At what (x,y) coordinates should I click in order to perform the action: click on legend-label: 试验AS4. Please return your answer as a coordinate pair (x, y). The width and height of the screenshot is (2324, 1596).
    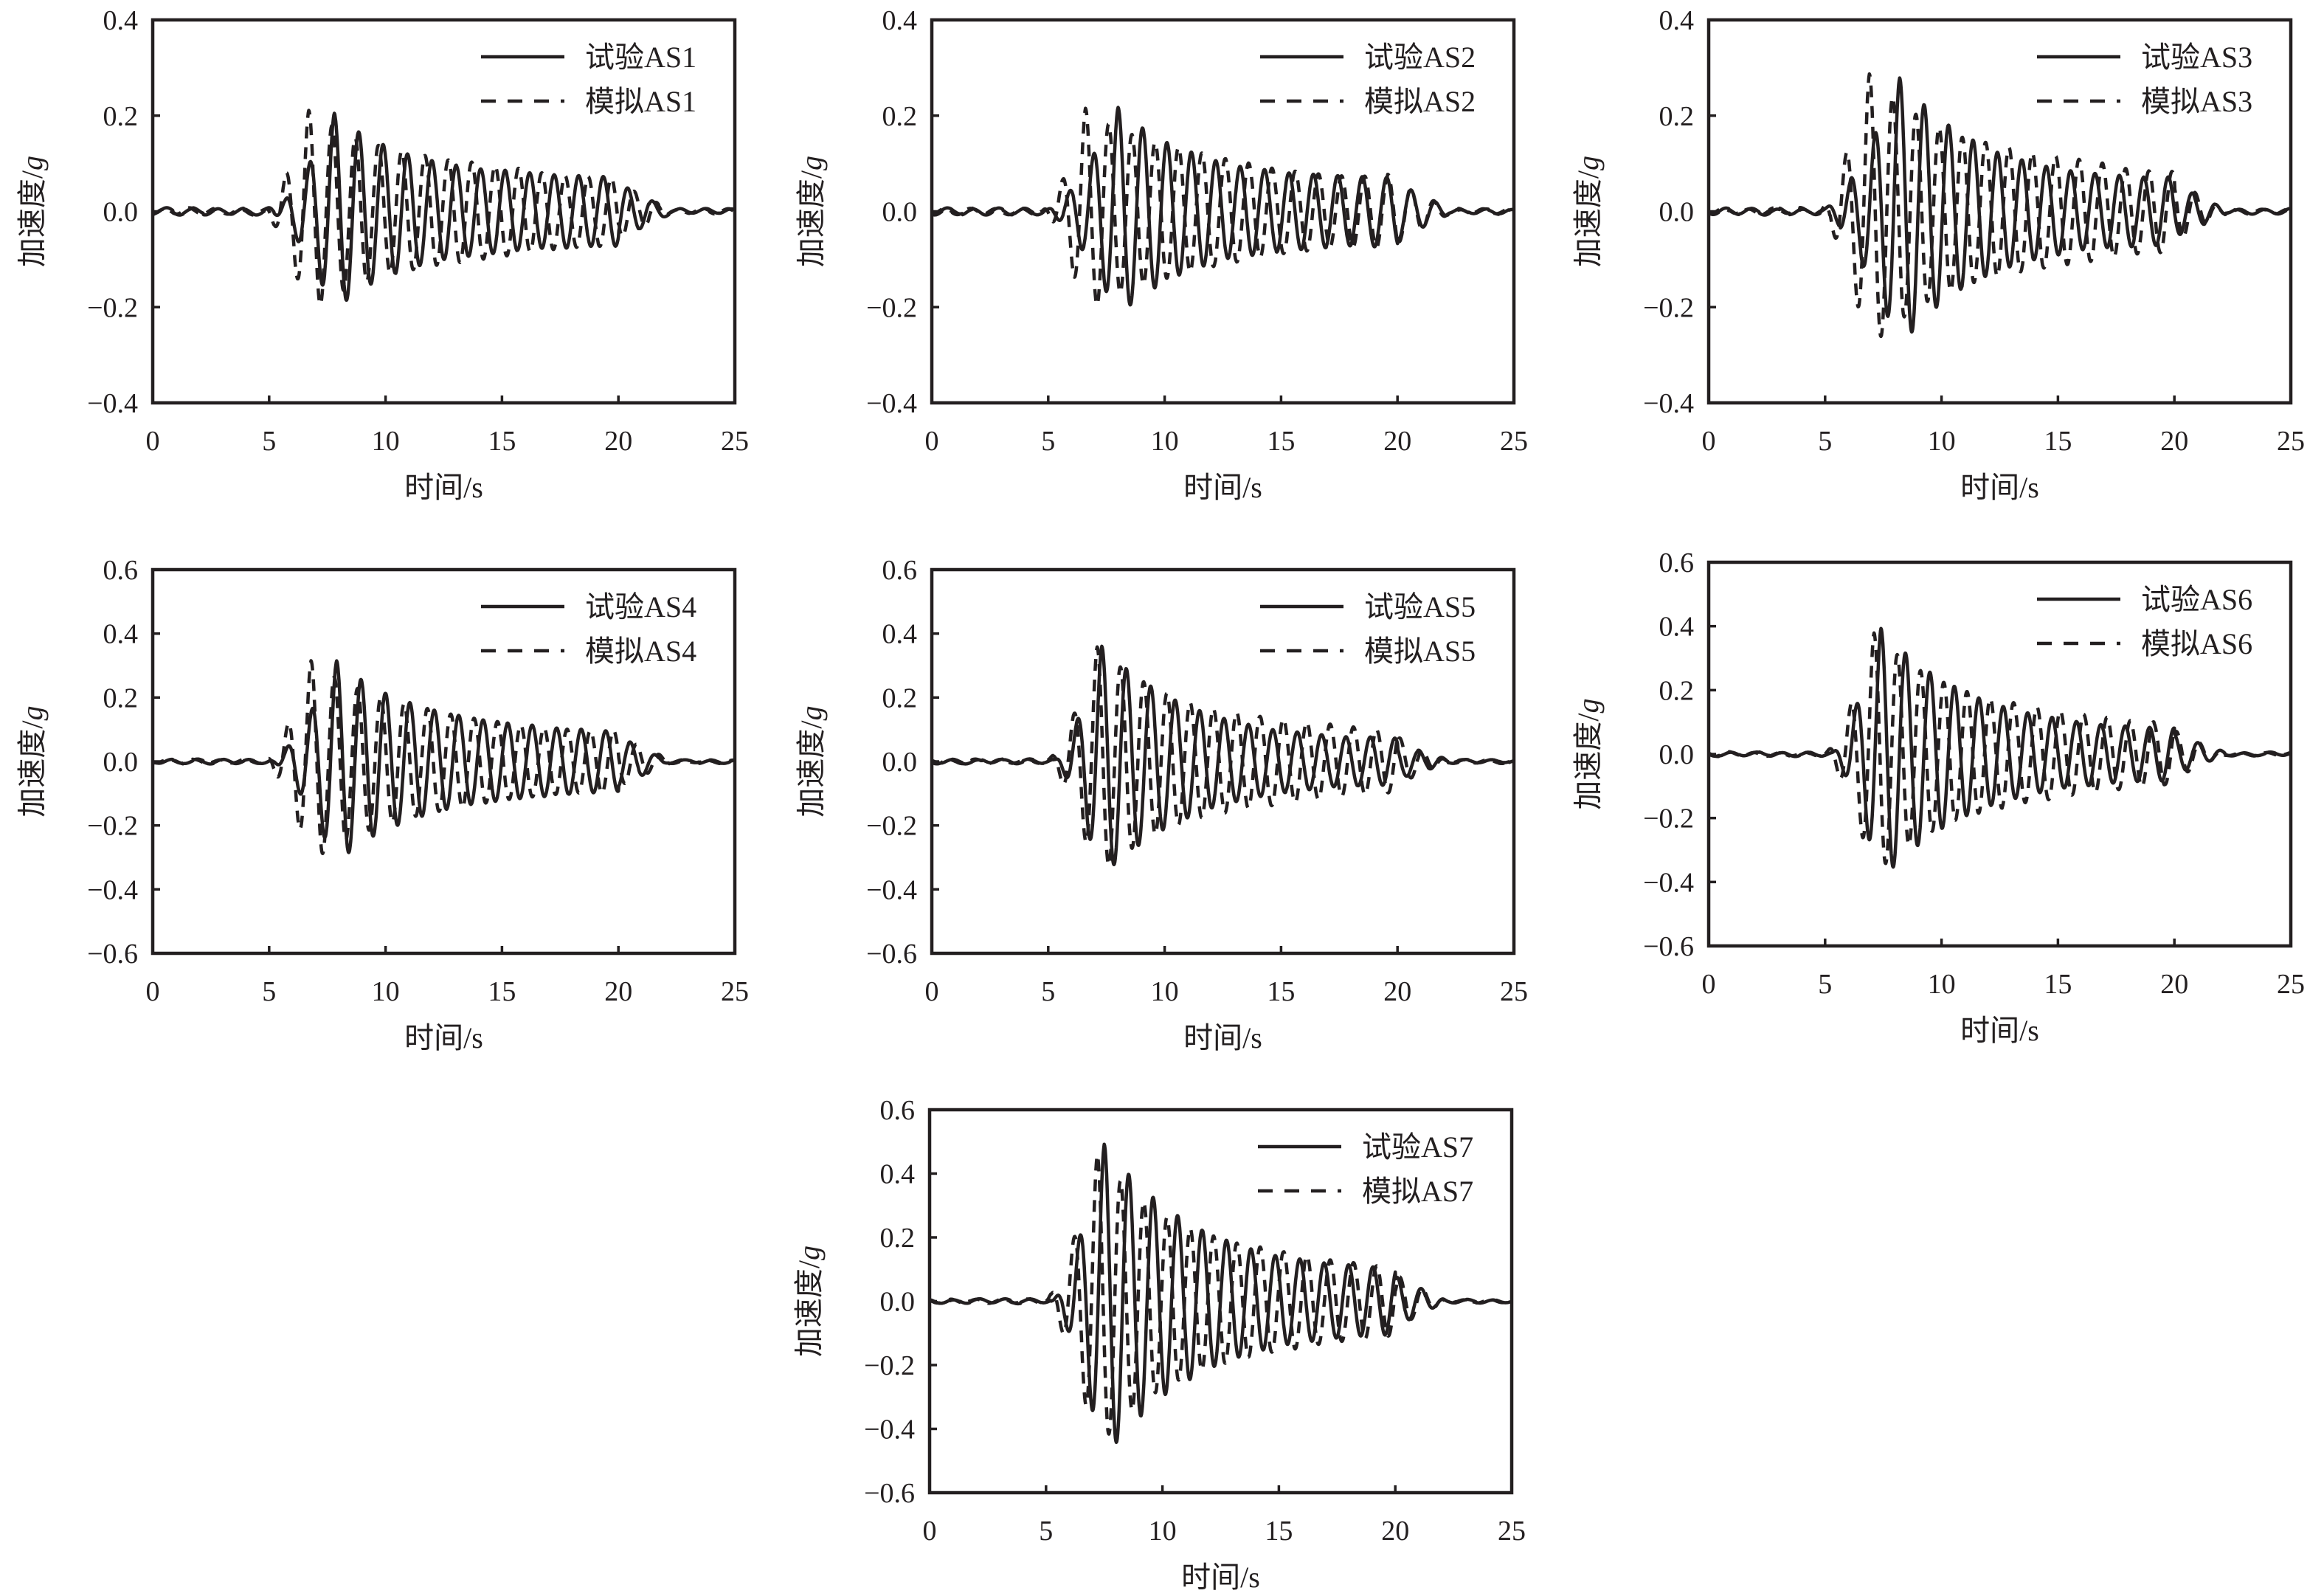
    Looking at the image, I should click on (640, 606).